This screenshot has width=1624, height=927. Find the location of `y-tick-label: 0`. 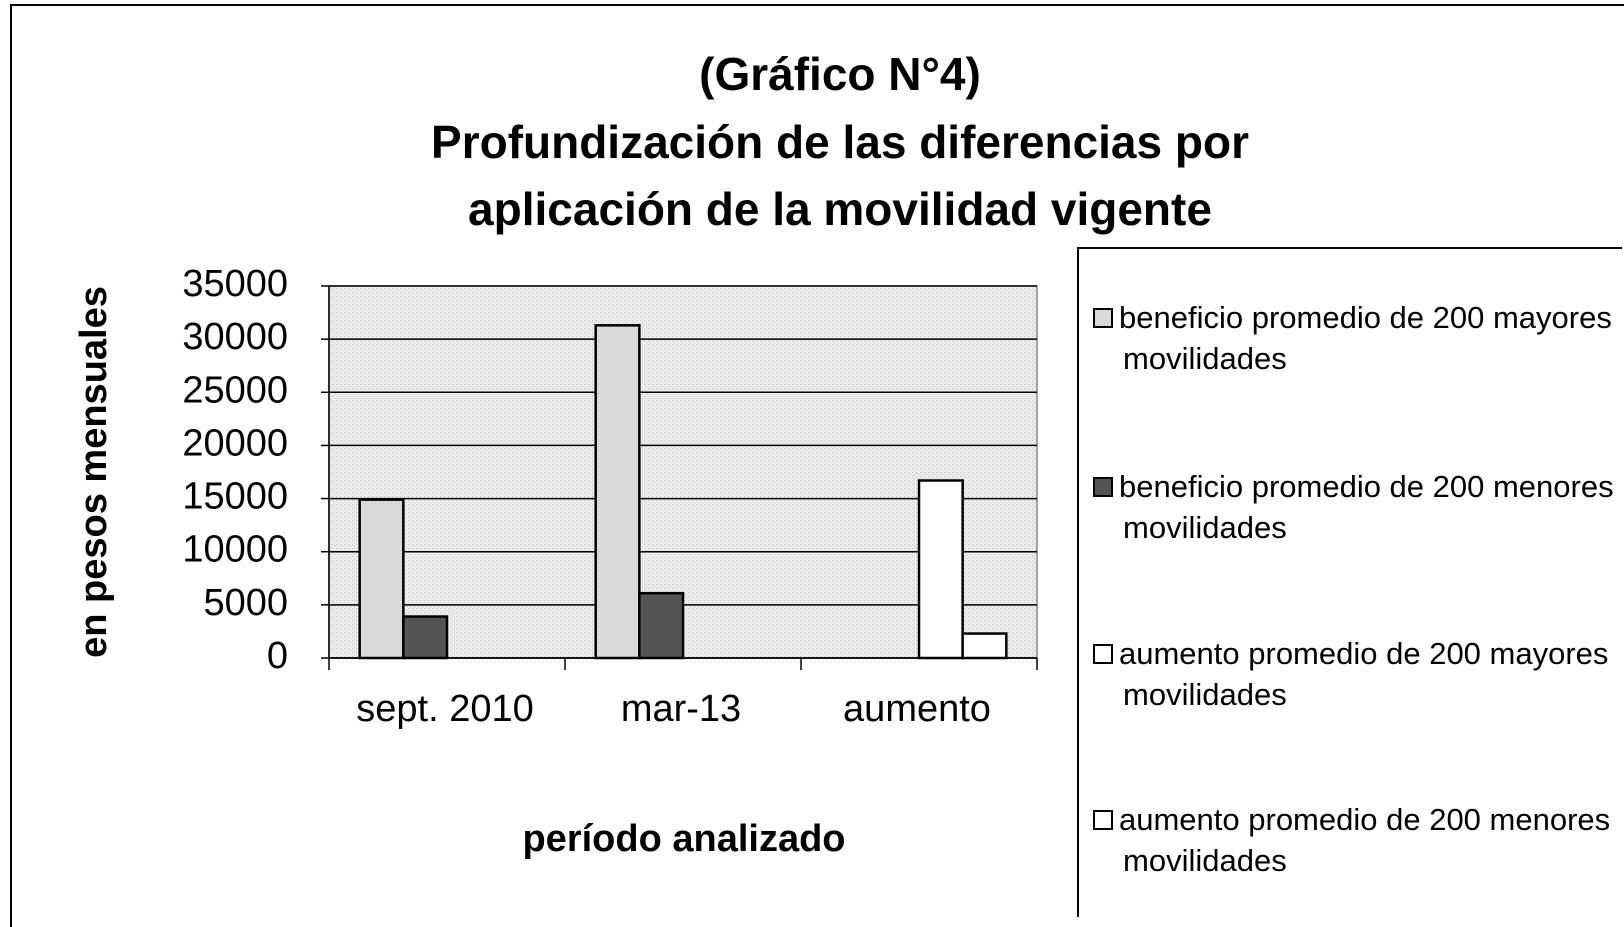

y-tick-label: 0 is located at coordinates (277, 656).